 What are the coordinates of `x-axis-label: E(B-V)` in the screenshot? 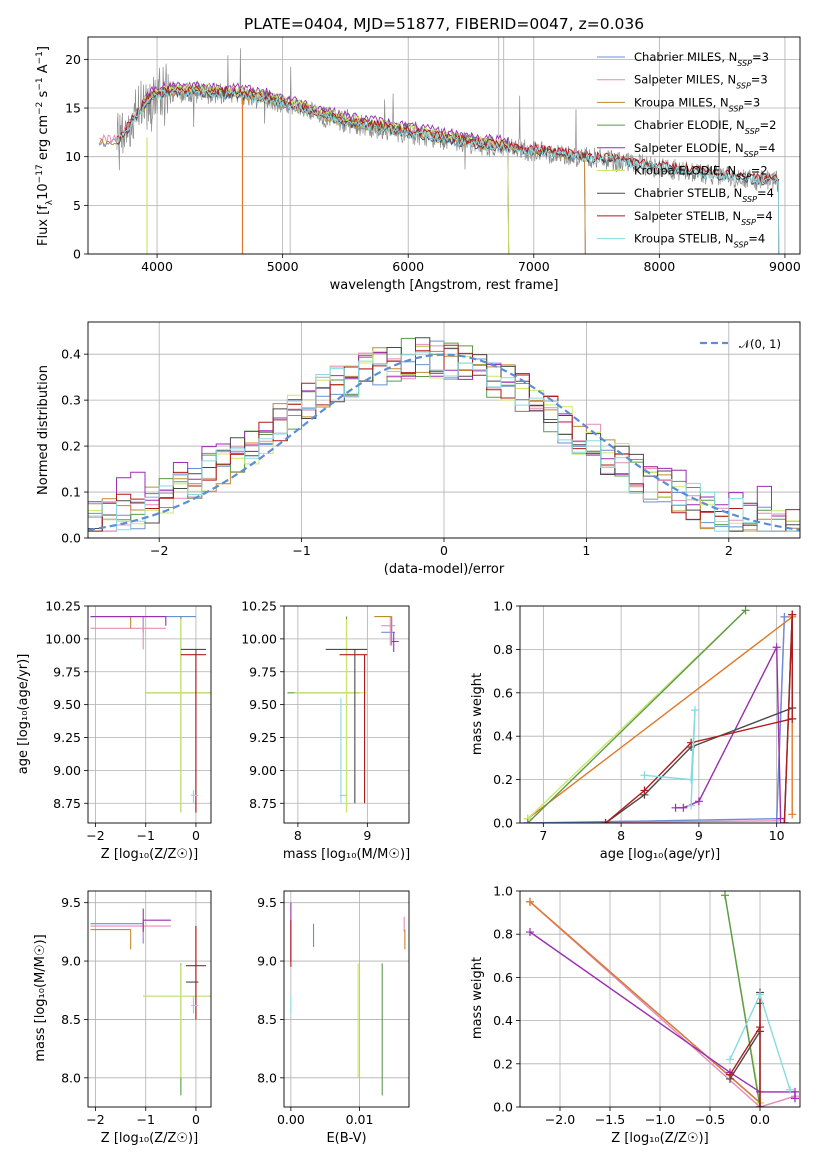 It's located at (346, 1138).